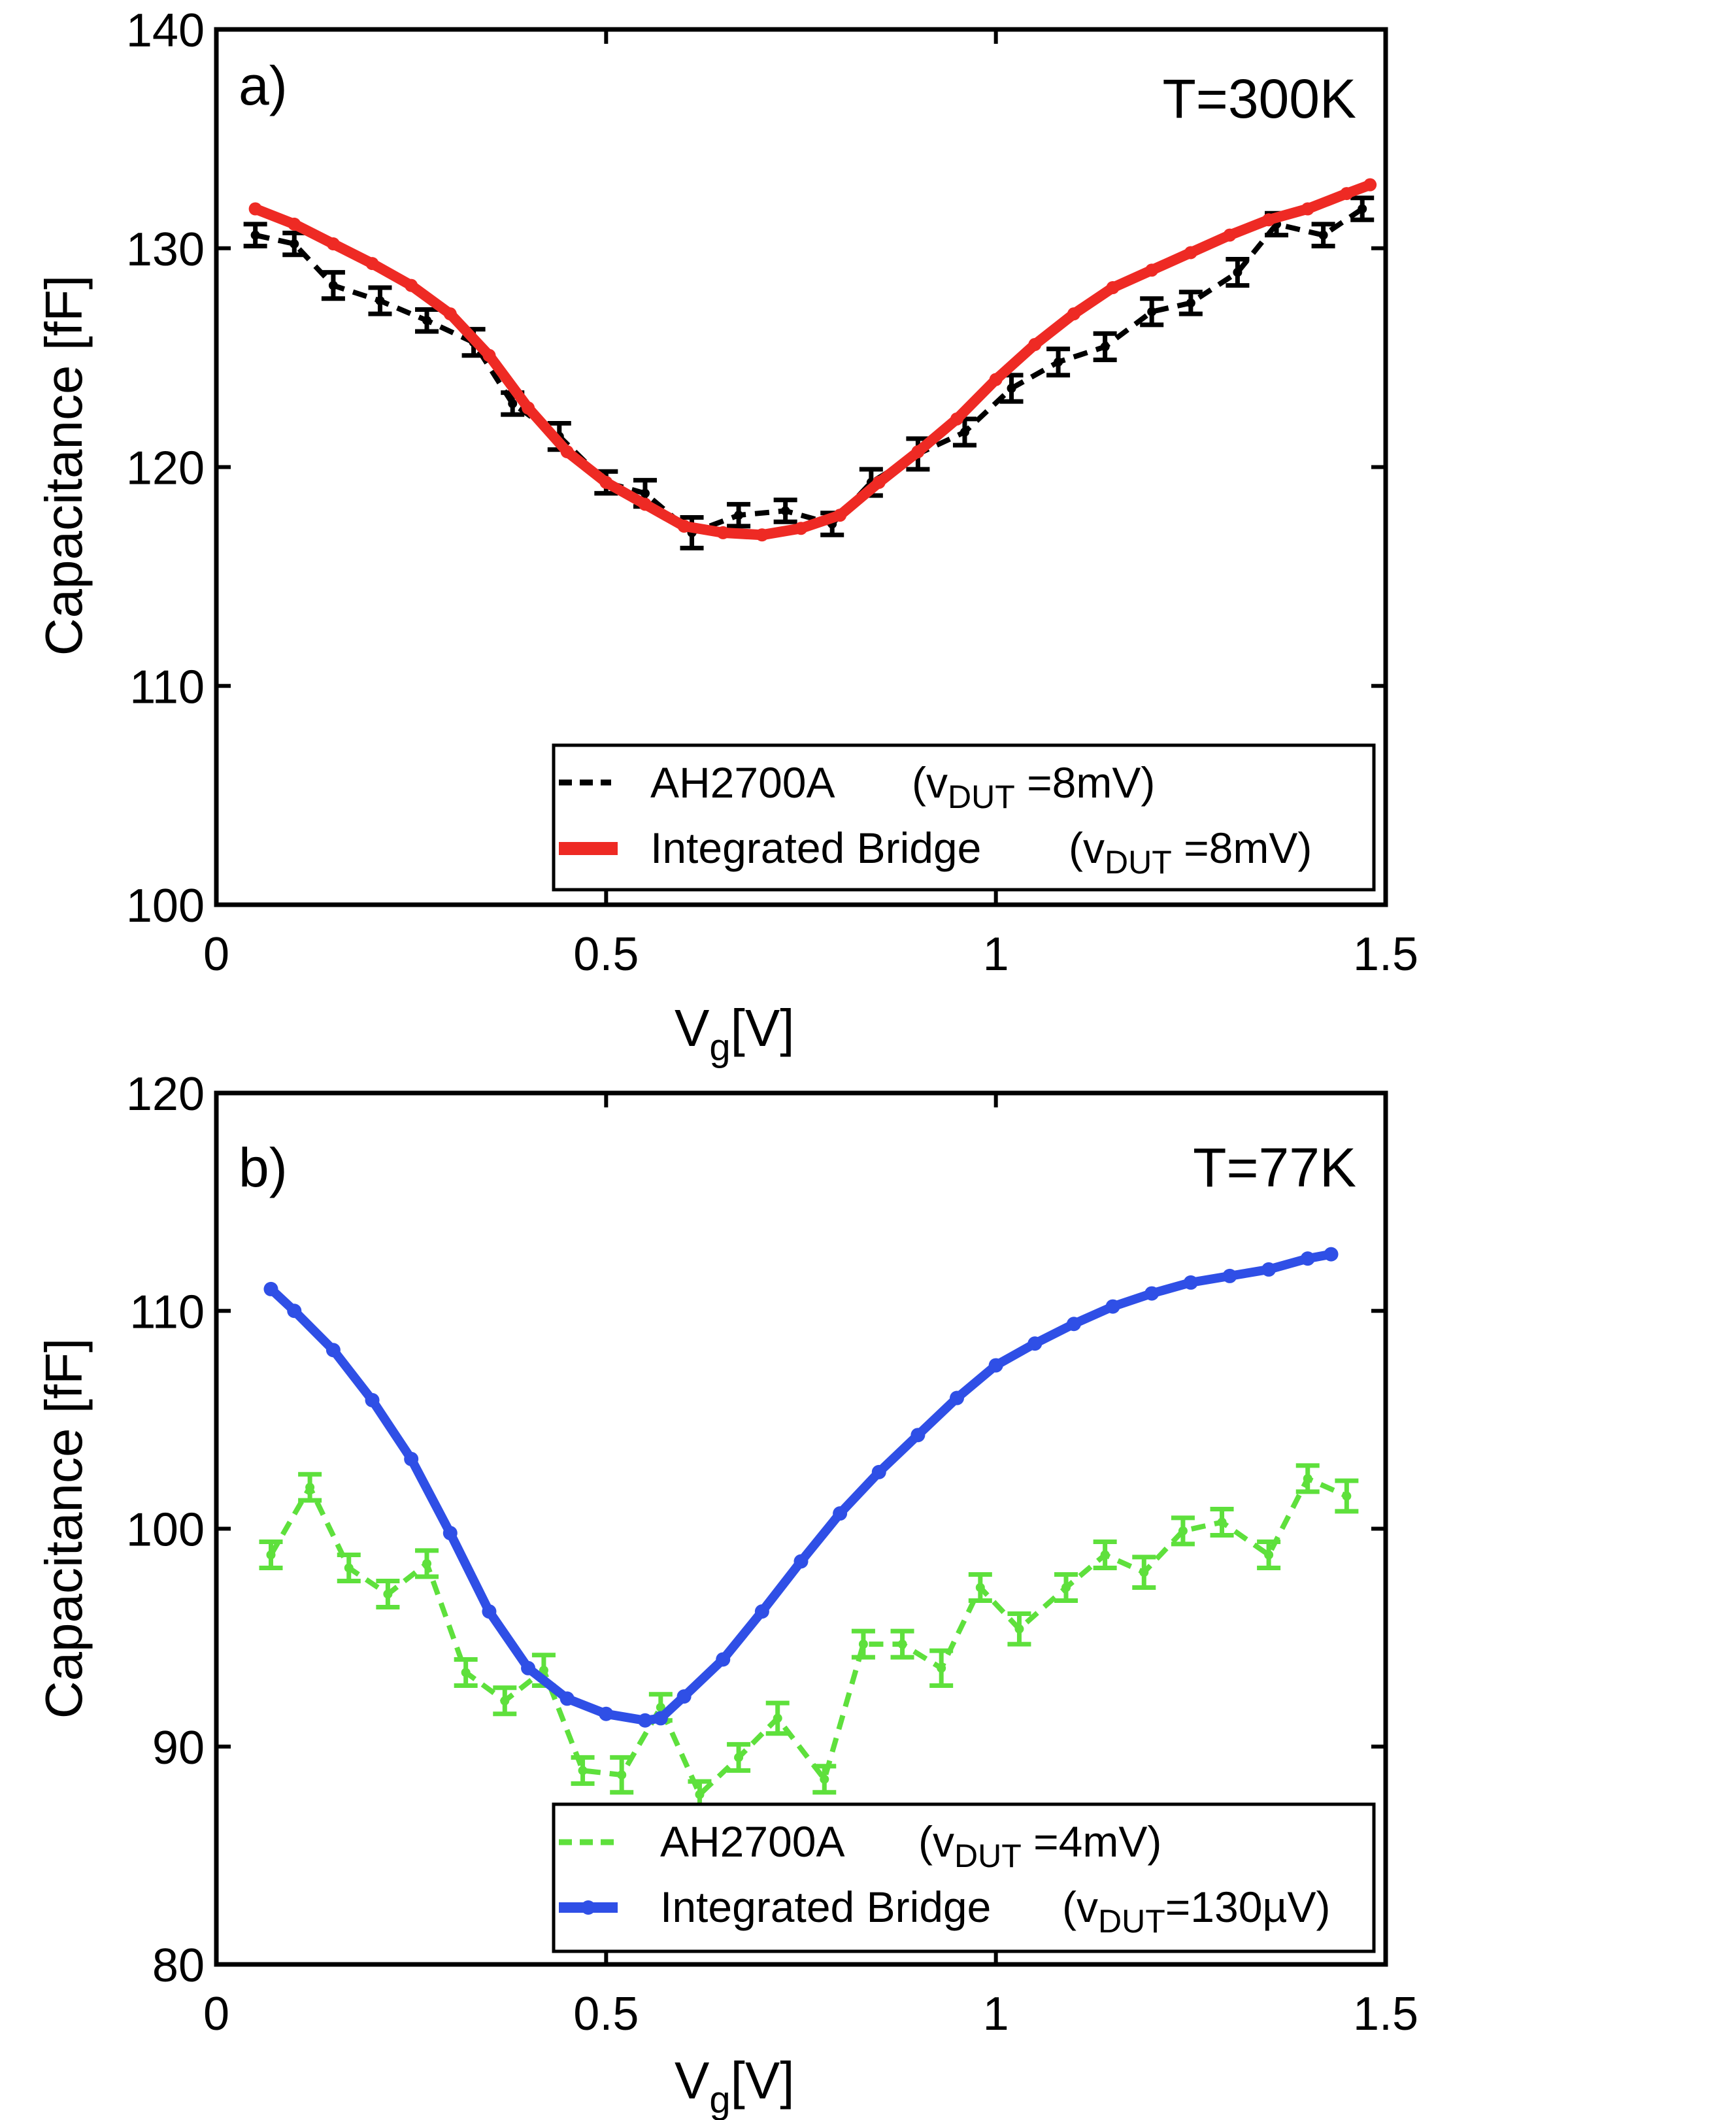 Image resolution: width=1736 pixels, height=2120 pixels. Describe the element at coordinates (165, 31) in the screenshot. I see `y-tick-label: 140` at that location.